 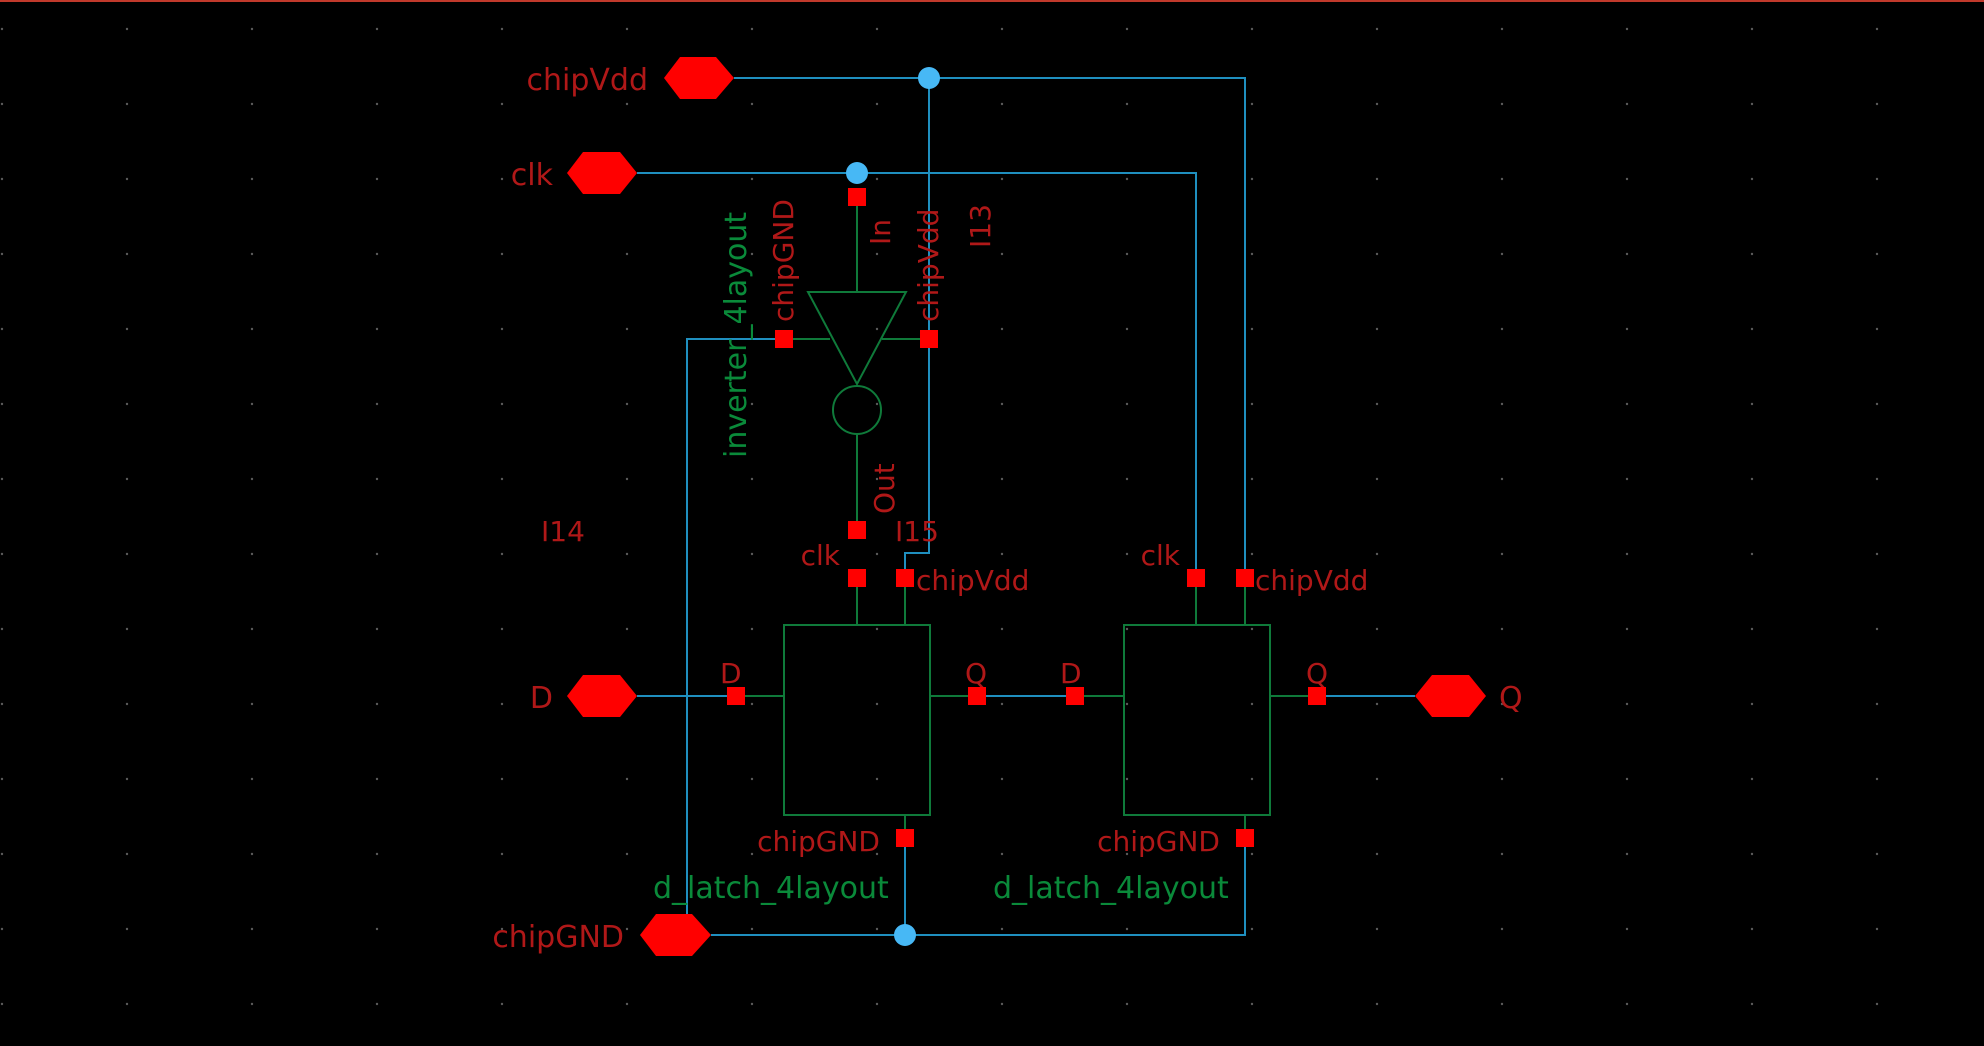 What do you see at coordinates (736, 696) in the screenshot?
I see `latch1-d-terminal` at bounding box center [736, 696].